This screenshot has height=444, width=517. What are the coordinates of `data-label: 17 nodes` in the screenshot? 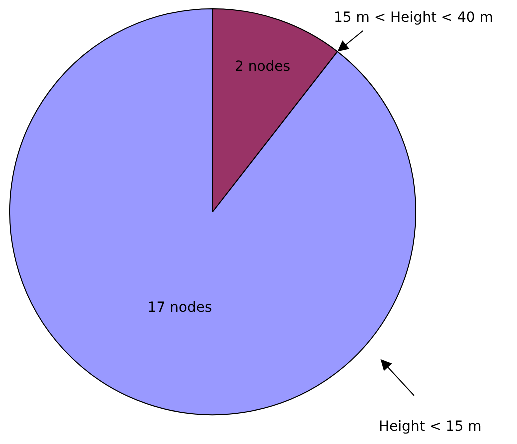 It's located at (180, 308).